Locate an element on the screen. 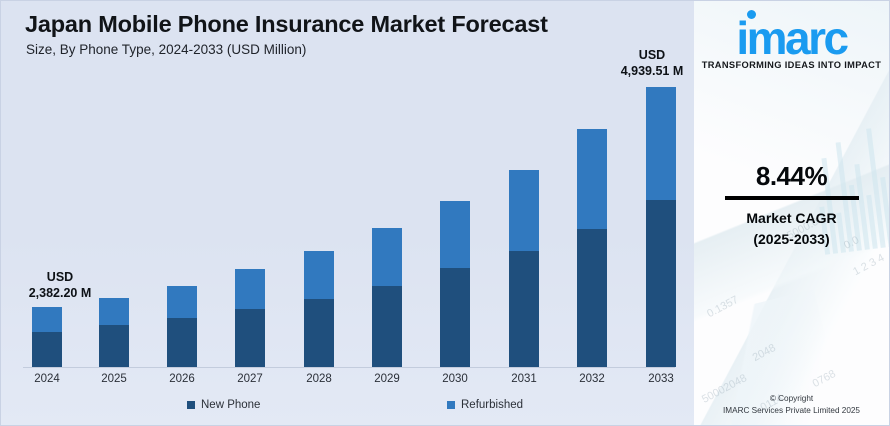 The image size is (890, 426). bar-2030 is located at coordinates (455, 284).